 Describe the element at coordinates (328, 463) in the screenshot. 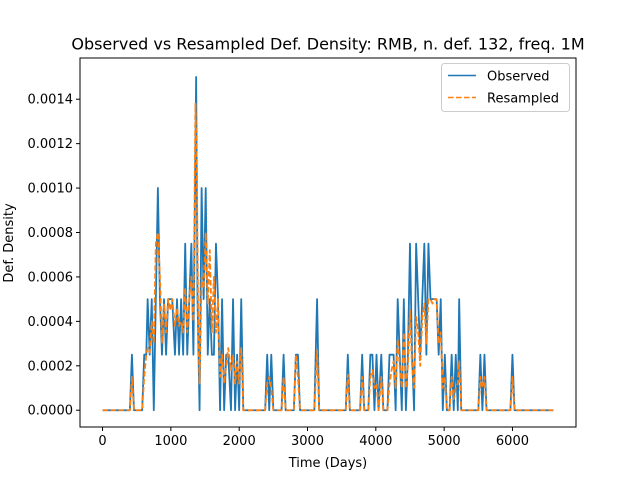

I see `x-axis-label: Time (Days)` at that location.